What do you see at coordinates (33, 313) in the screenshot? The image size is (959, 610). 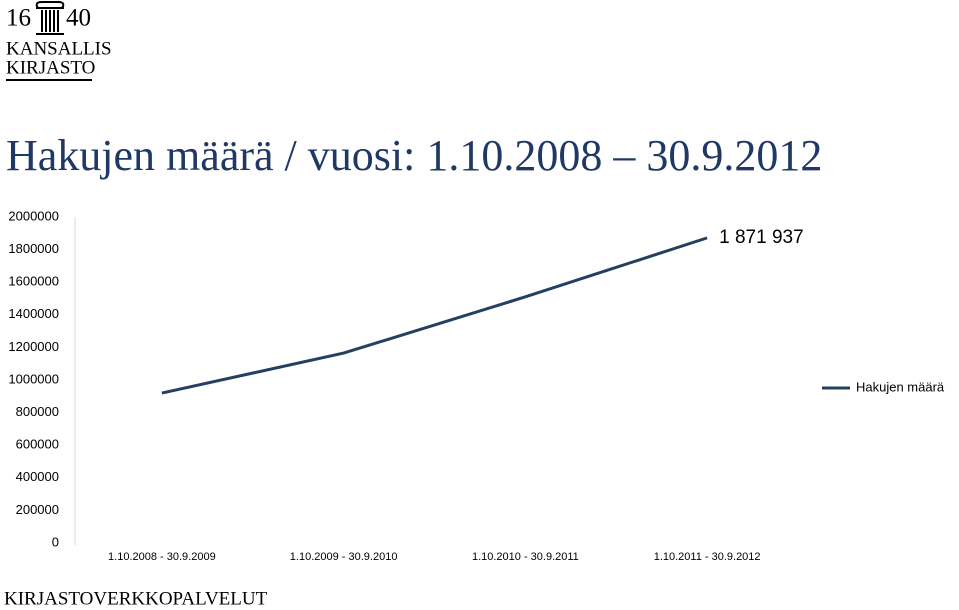 I see `y-tick-label: 1400000` at bounding box center [33, 313].